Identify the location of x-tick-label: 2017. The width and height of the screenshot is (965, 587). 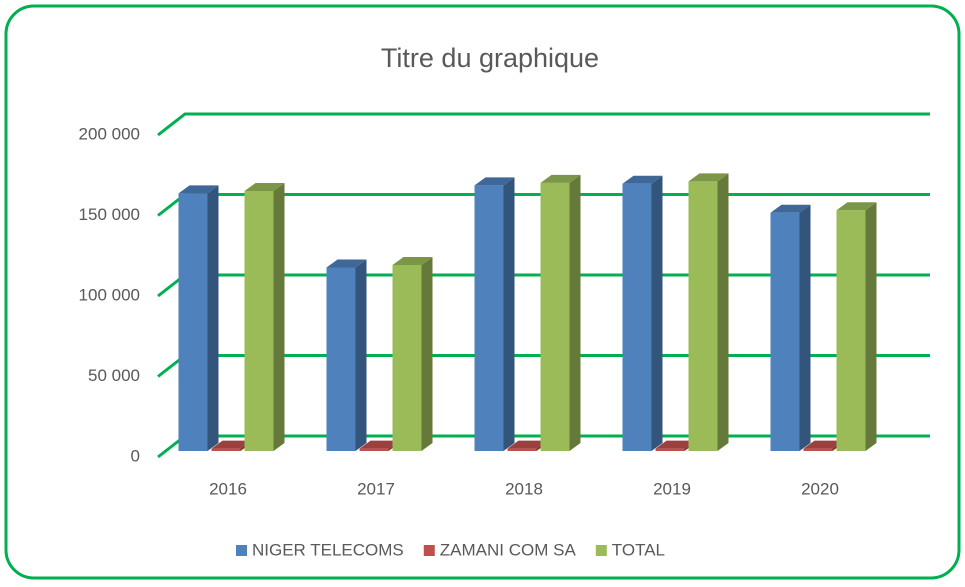
(376, 488).